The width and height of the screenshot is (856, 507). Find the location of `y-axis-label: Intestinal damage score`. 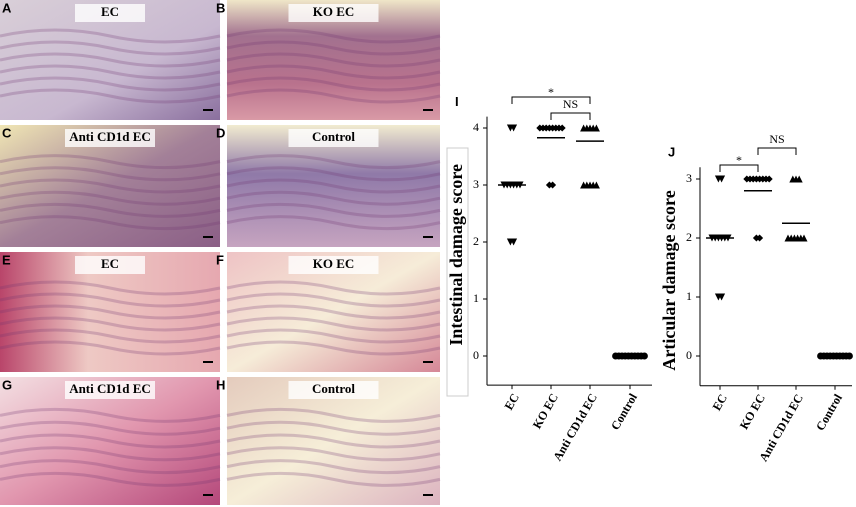

y-axis-label: Intestinal damage score is located at coordinates (456, 255).